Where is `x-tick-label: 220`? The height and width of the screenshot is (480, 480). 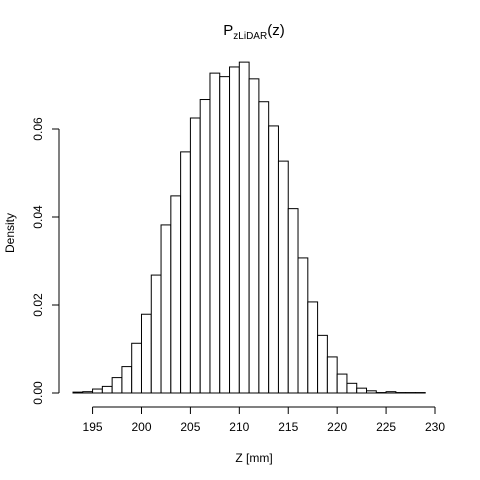 x-tick-label: 220 is located at coordinates (337, 427).